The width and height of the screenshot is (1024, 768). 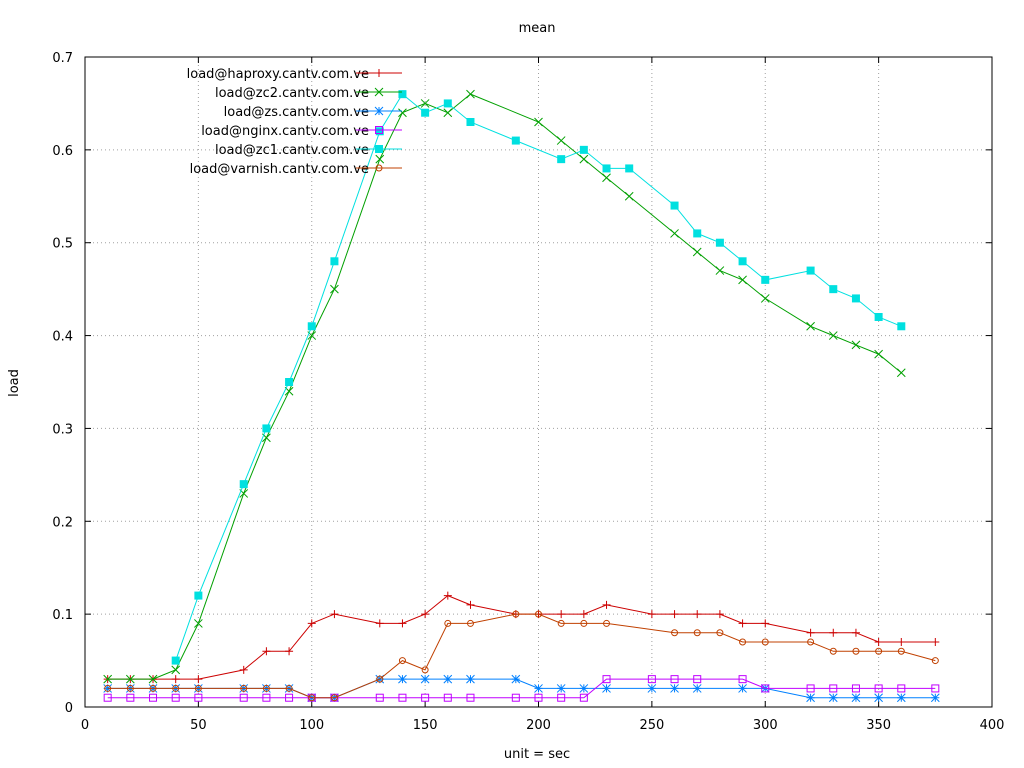 I want to click on x-tick-label: 50, so click(x=198, y=725).